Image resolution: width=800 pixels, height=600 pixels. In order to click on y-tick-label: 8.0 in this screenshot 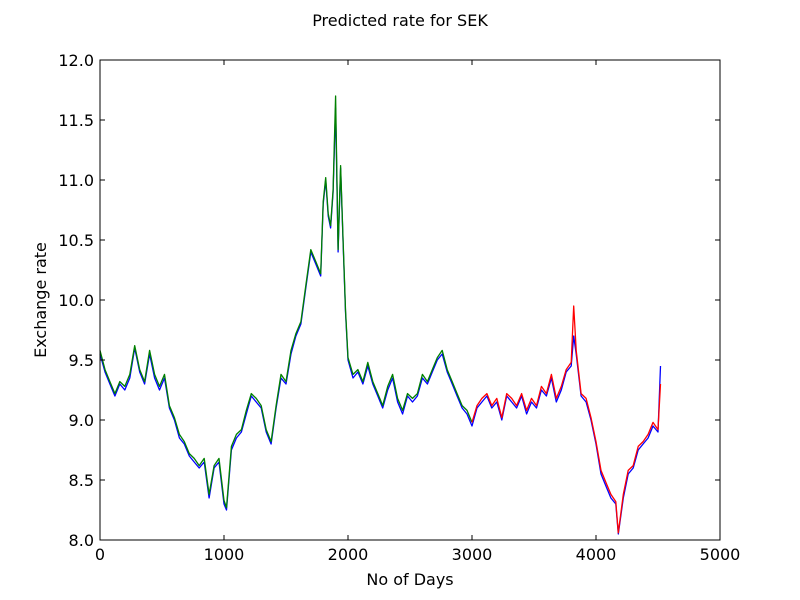, I will do `click(81, 540)`.